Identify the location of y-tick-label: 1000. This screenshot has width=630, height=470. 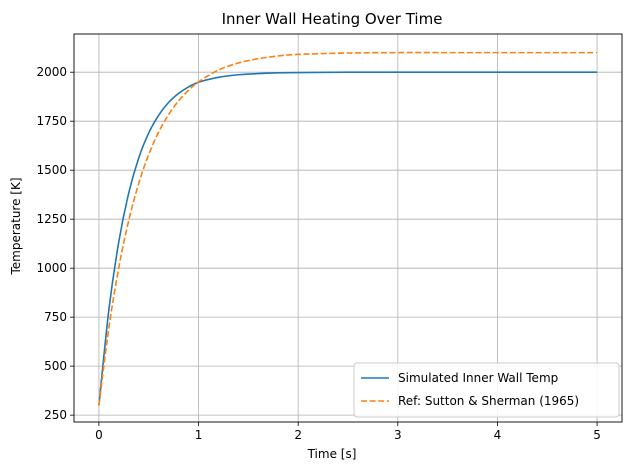
(51, 268).